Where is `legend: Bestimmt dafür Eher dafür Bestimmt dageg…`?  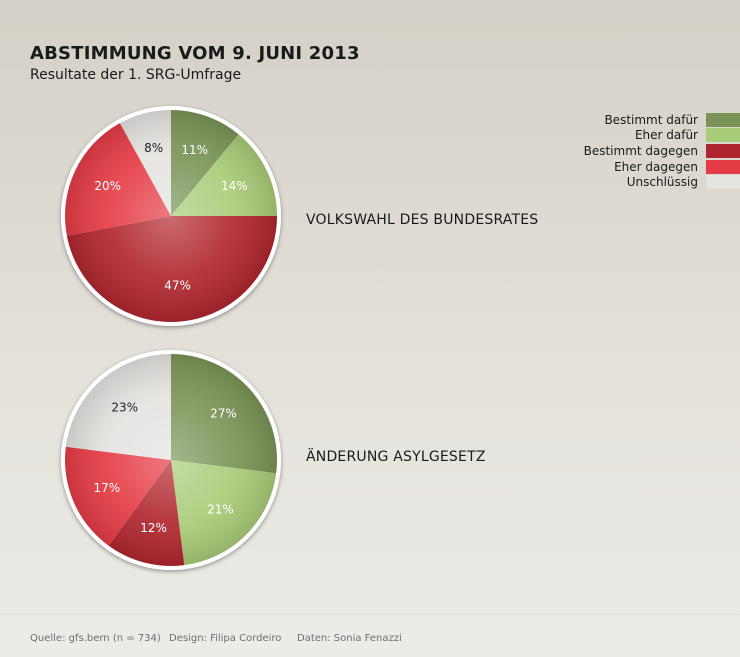 legend: Bestimmt dafür Eher dafür Bestimmt dageg… is located at coordinates (662, 151).